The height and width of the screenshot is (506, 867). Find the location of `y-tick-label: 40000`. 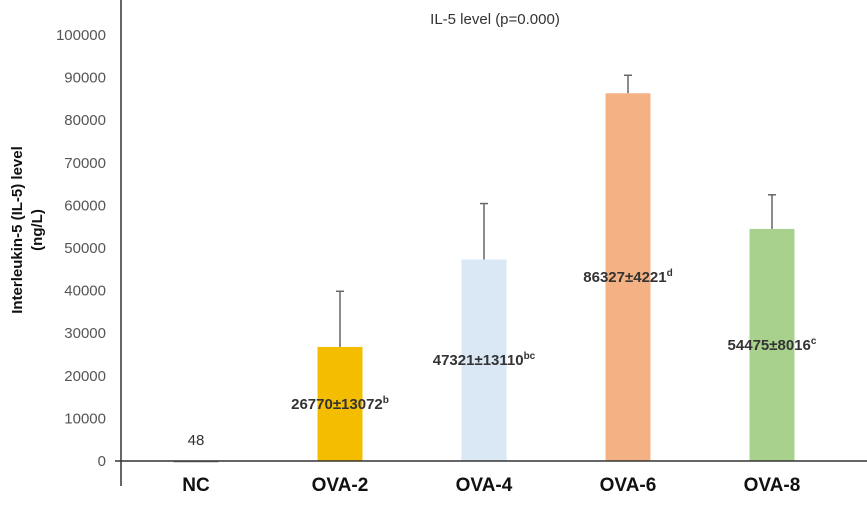

y-tick-label: 40000 is located at coordinates (85, 291).